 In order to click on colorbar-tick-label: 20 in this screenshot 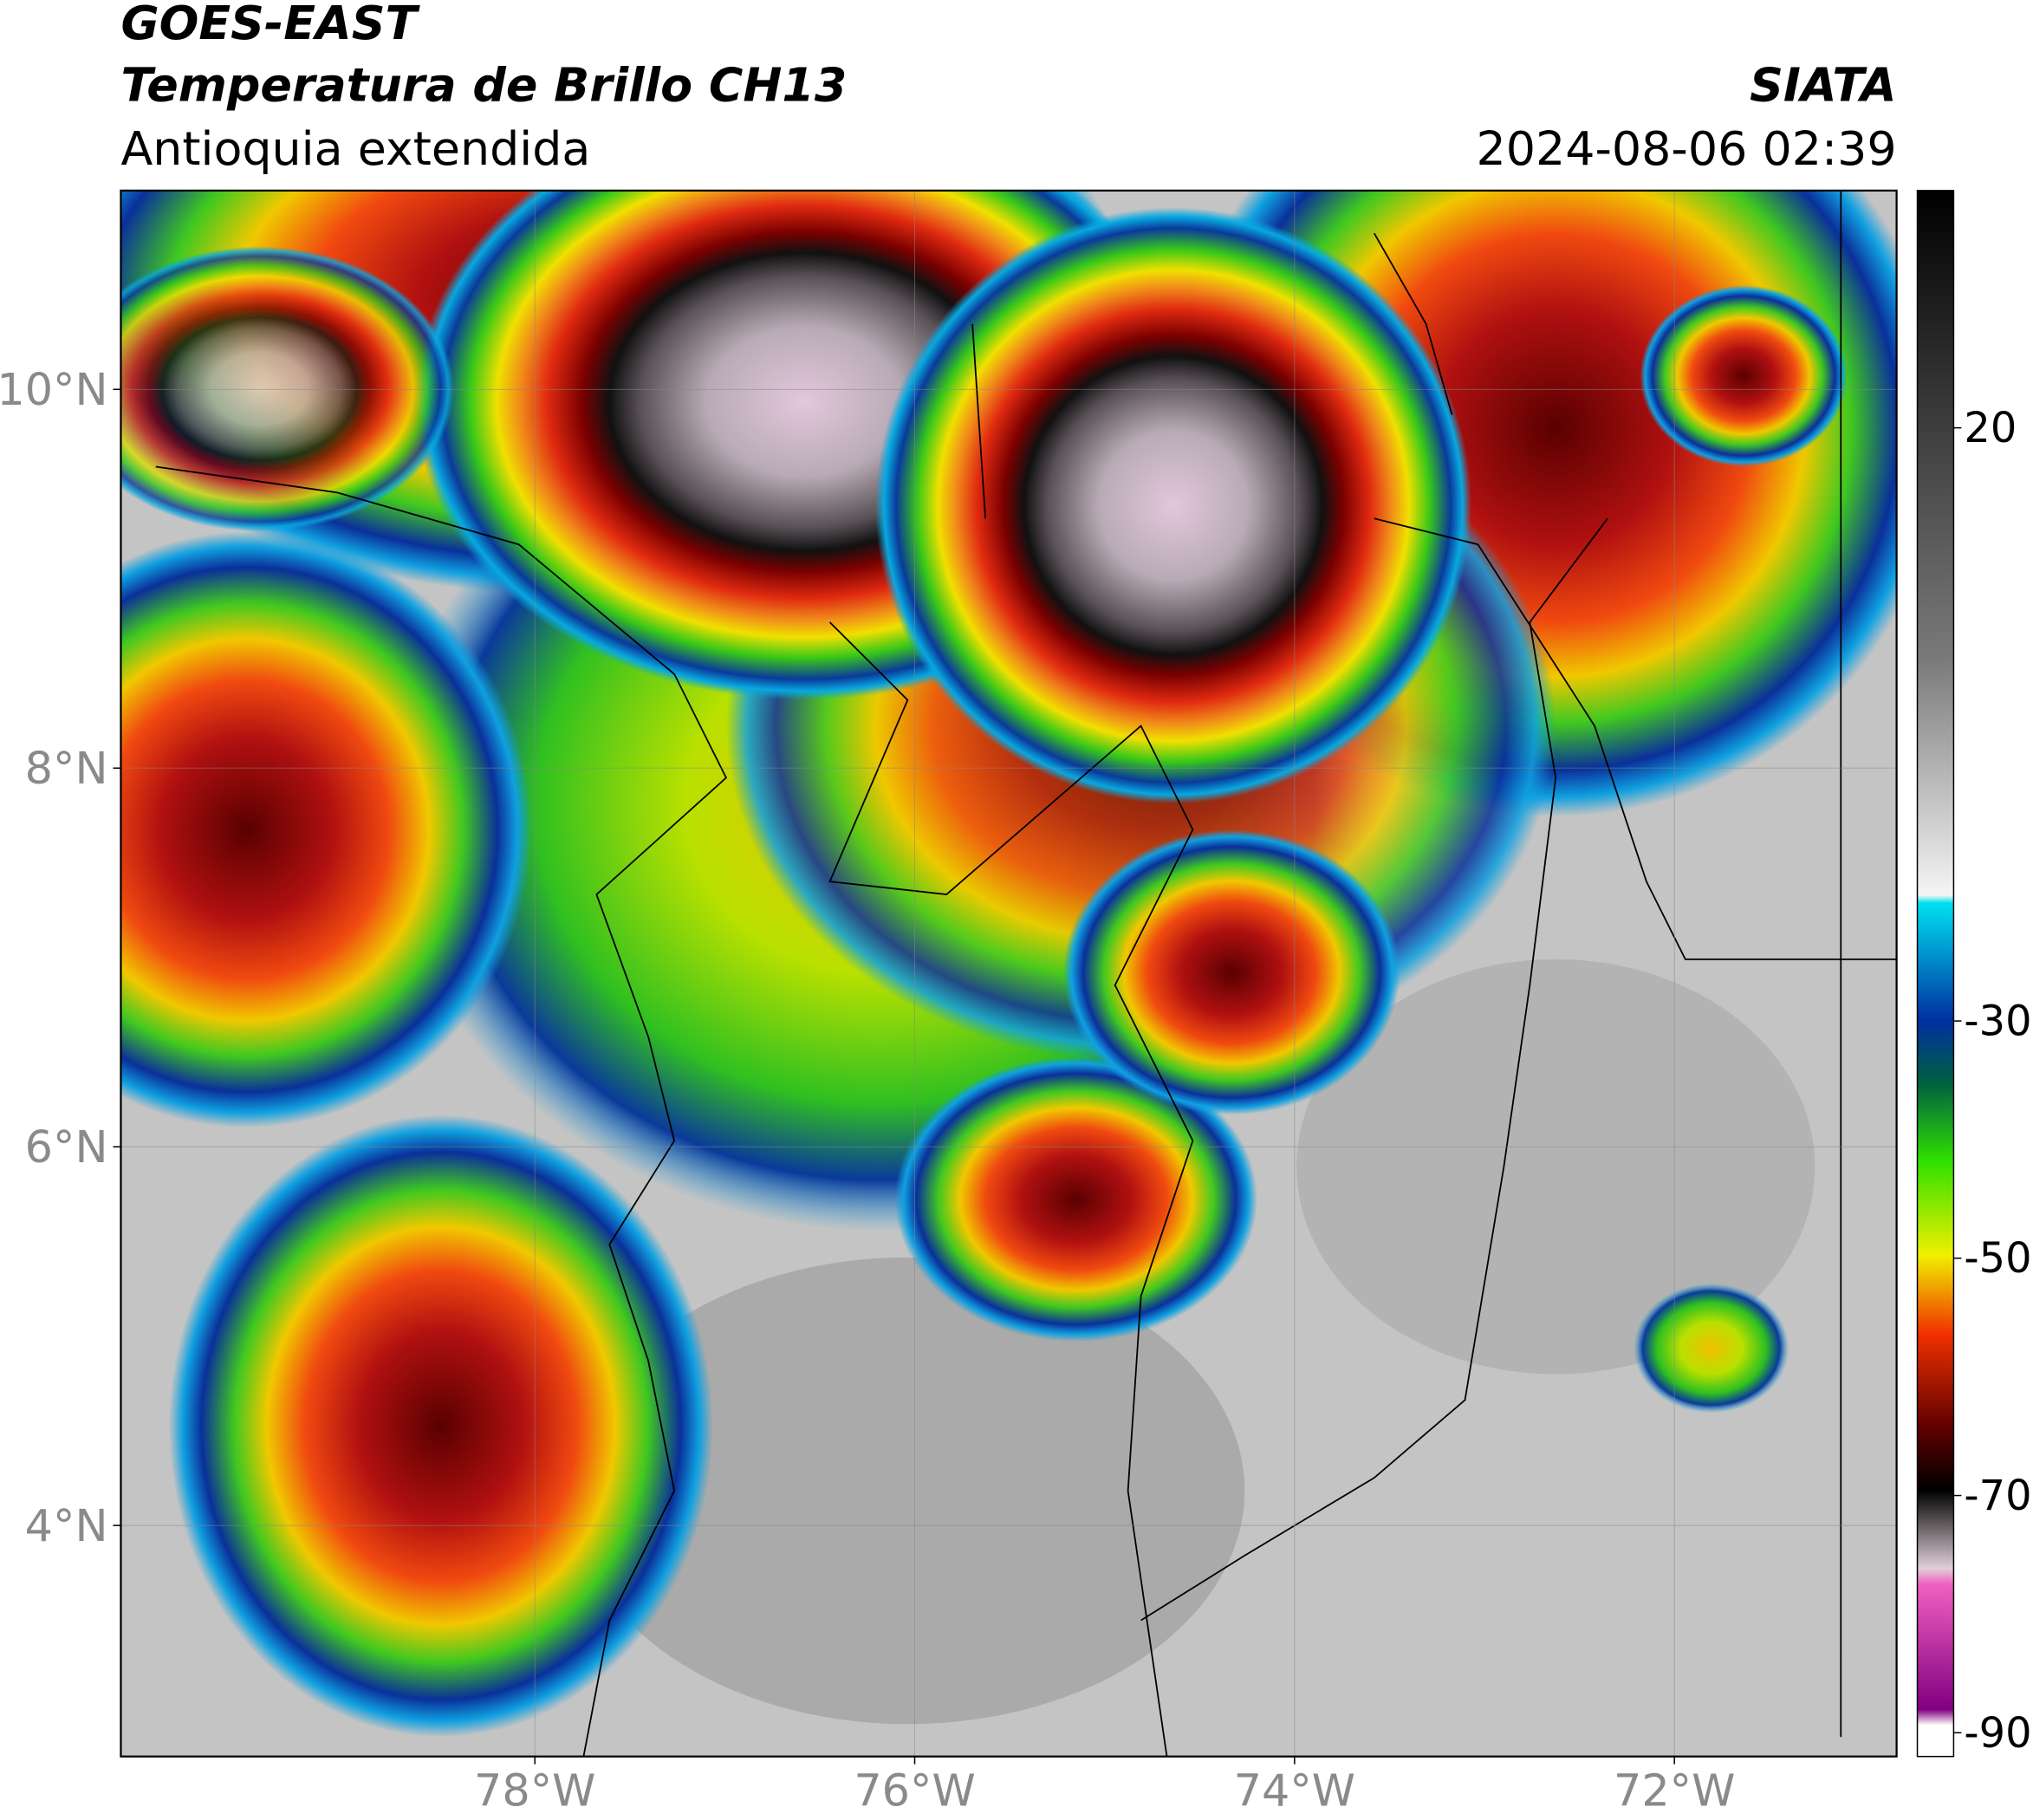, I will do `click(1990, 428)`.